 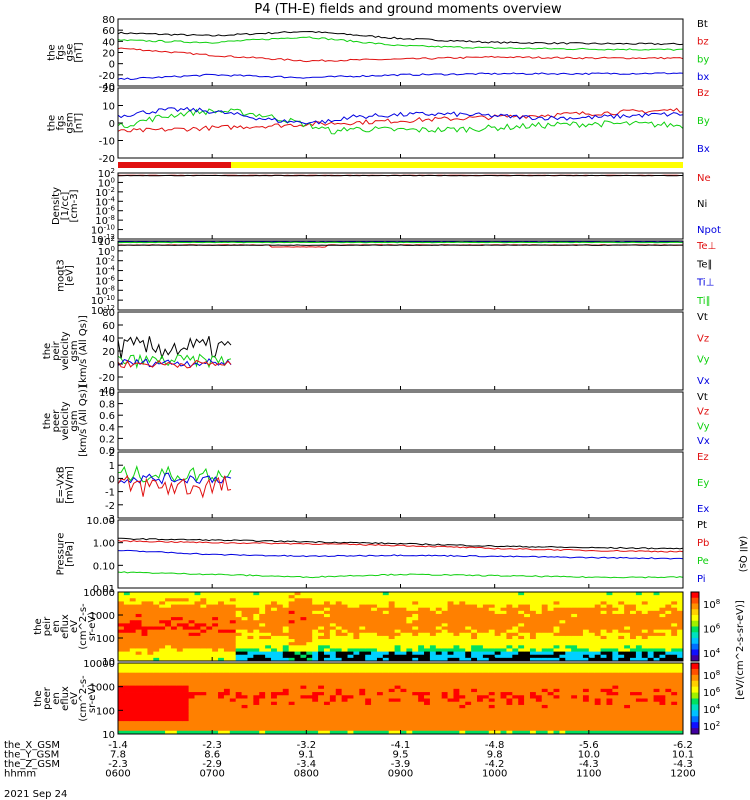 What do you see at coordinates (105, 280) in the screenshot?
I see `y-tick-label: 10-6` at bounding box center [105, 280].